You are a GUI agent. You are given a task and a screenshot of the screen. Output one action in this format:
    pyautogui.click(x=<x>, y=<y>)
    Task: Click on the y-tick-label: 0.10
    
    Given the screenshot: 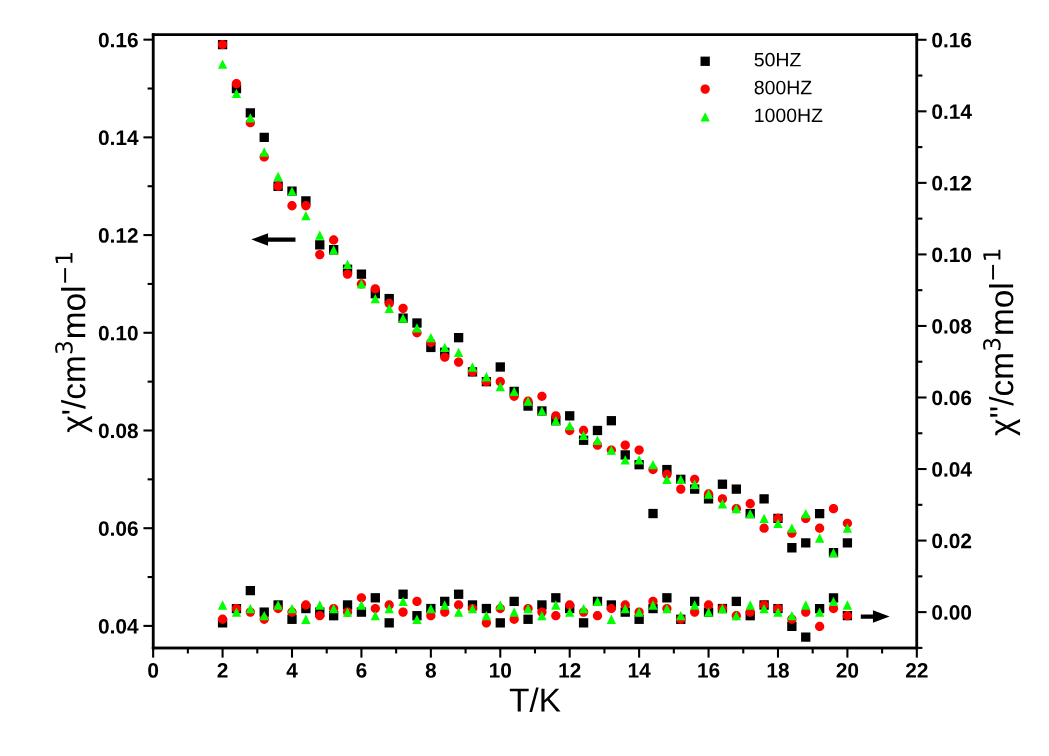 What is the action you would take?
    pyautogui.click(x=118, y=333)
    